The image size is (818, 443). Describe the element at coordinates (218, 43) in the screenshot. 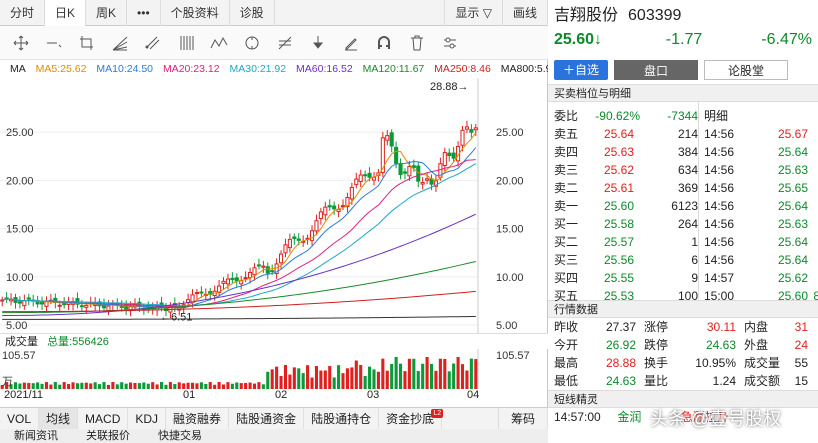

I see `wave-icon` at that location.